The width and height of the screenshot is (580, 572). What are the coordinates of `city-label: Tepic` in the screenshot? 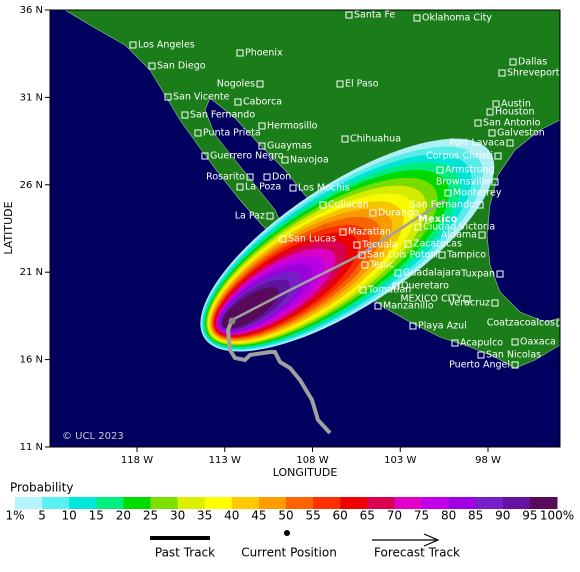 It's located at (381, 265).